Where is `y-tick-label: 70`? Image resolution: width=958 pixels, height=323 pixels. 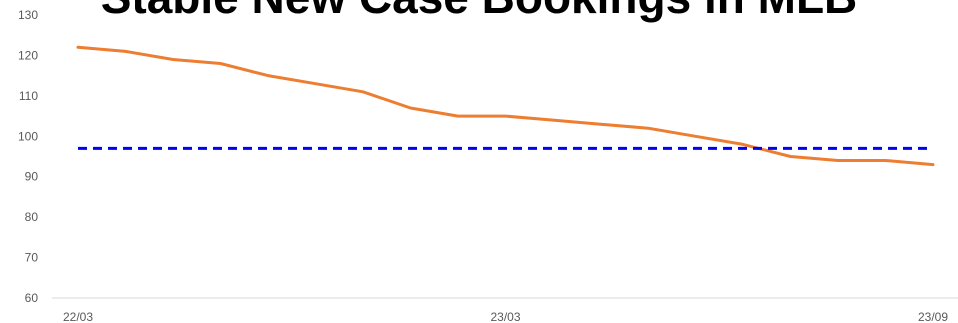 y-tick-label: 70 is located at coordinates (32, 258).